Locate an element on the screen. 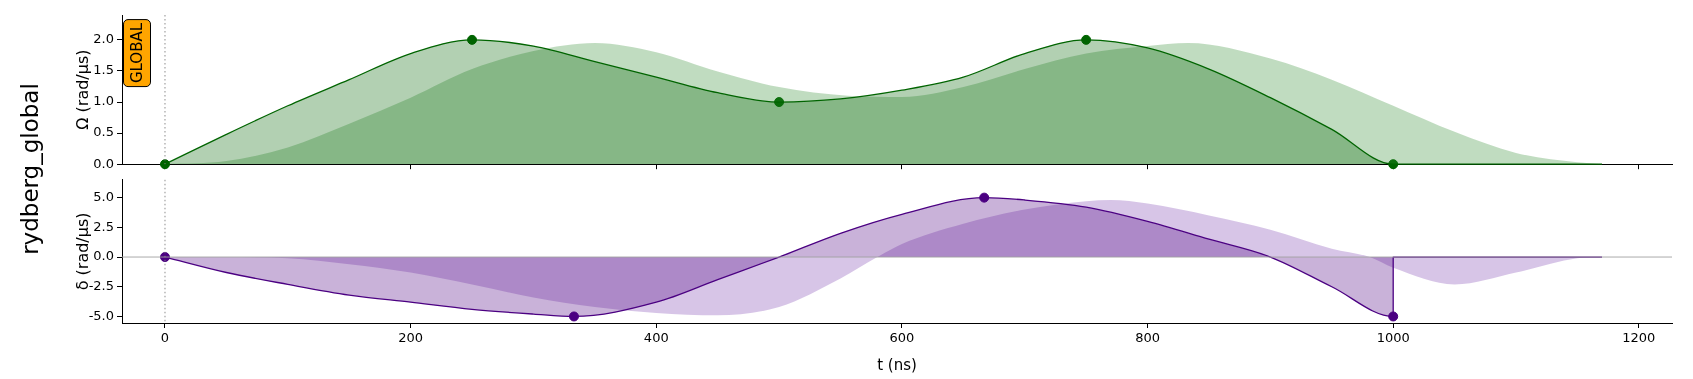 This screenshot has height=379, width=1693. x-tick-label: 600 is located at coordinates (902, 338).